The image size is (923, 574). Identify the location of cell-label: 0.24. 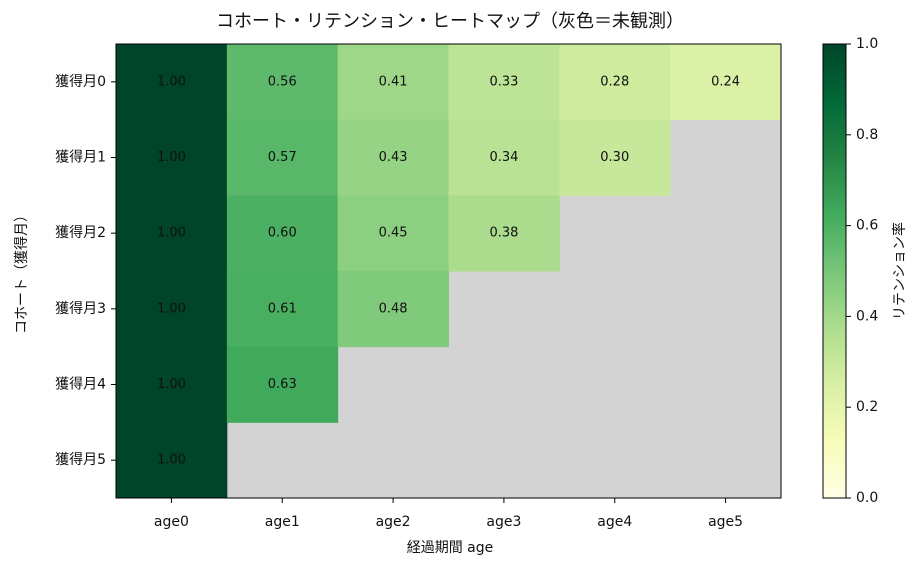
(725, 81).